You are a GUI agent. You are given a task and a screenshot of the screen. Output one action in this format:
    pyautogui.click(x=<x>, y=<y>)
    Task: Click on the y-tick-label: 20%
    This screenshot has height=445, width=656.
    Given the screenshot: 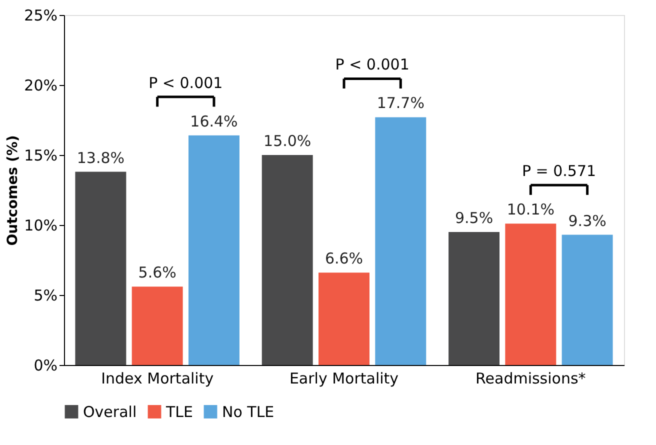 What is the action you would take?
    pyautogui.click(x=41, y=85)
    